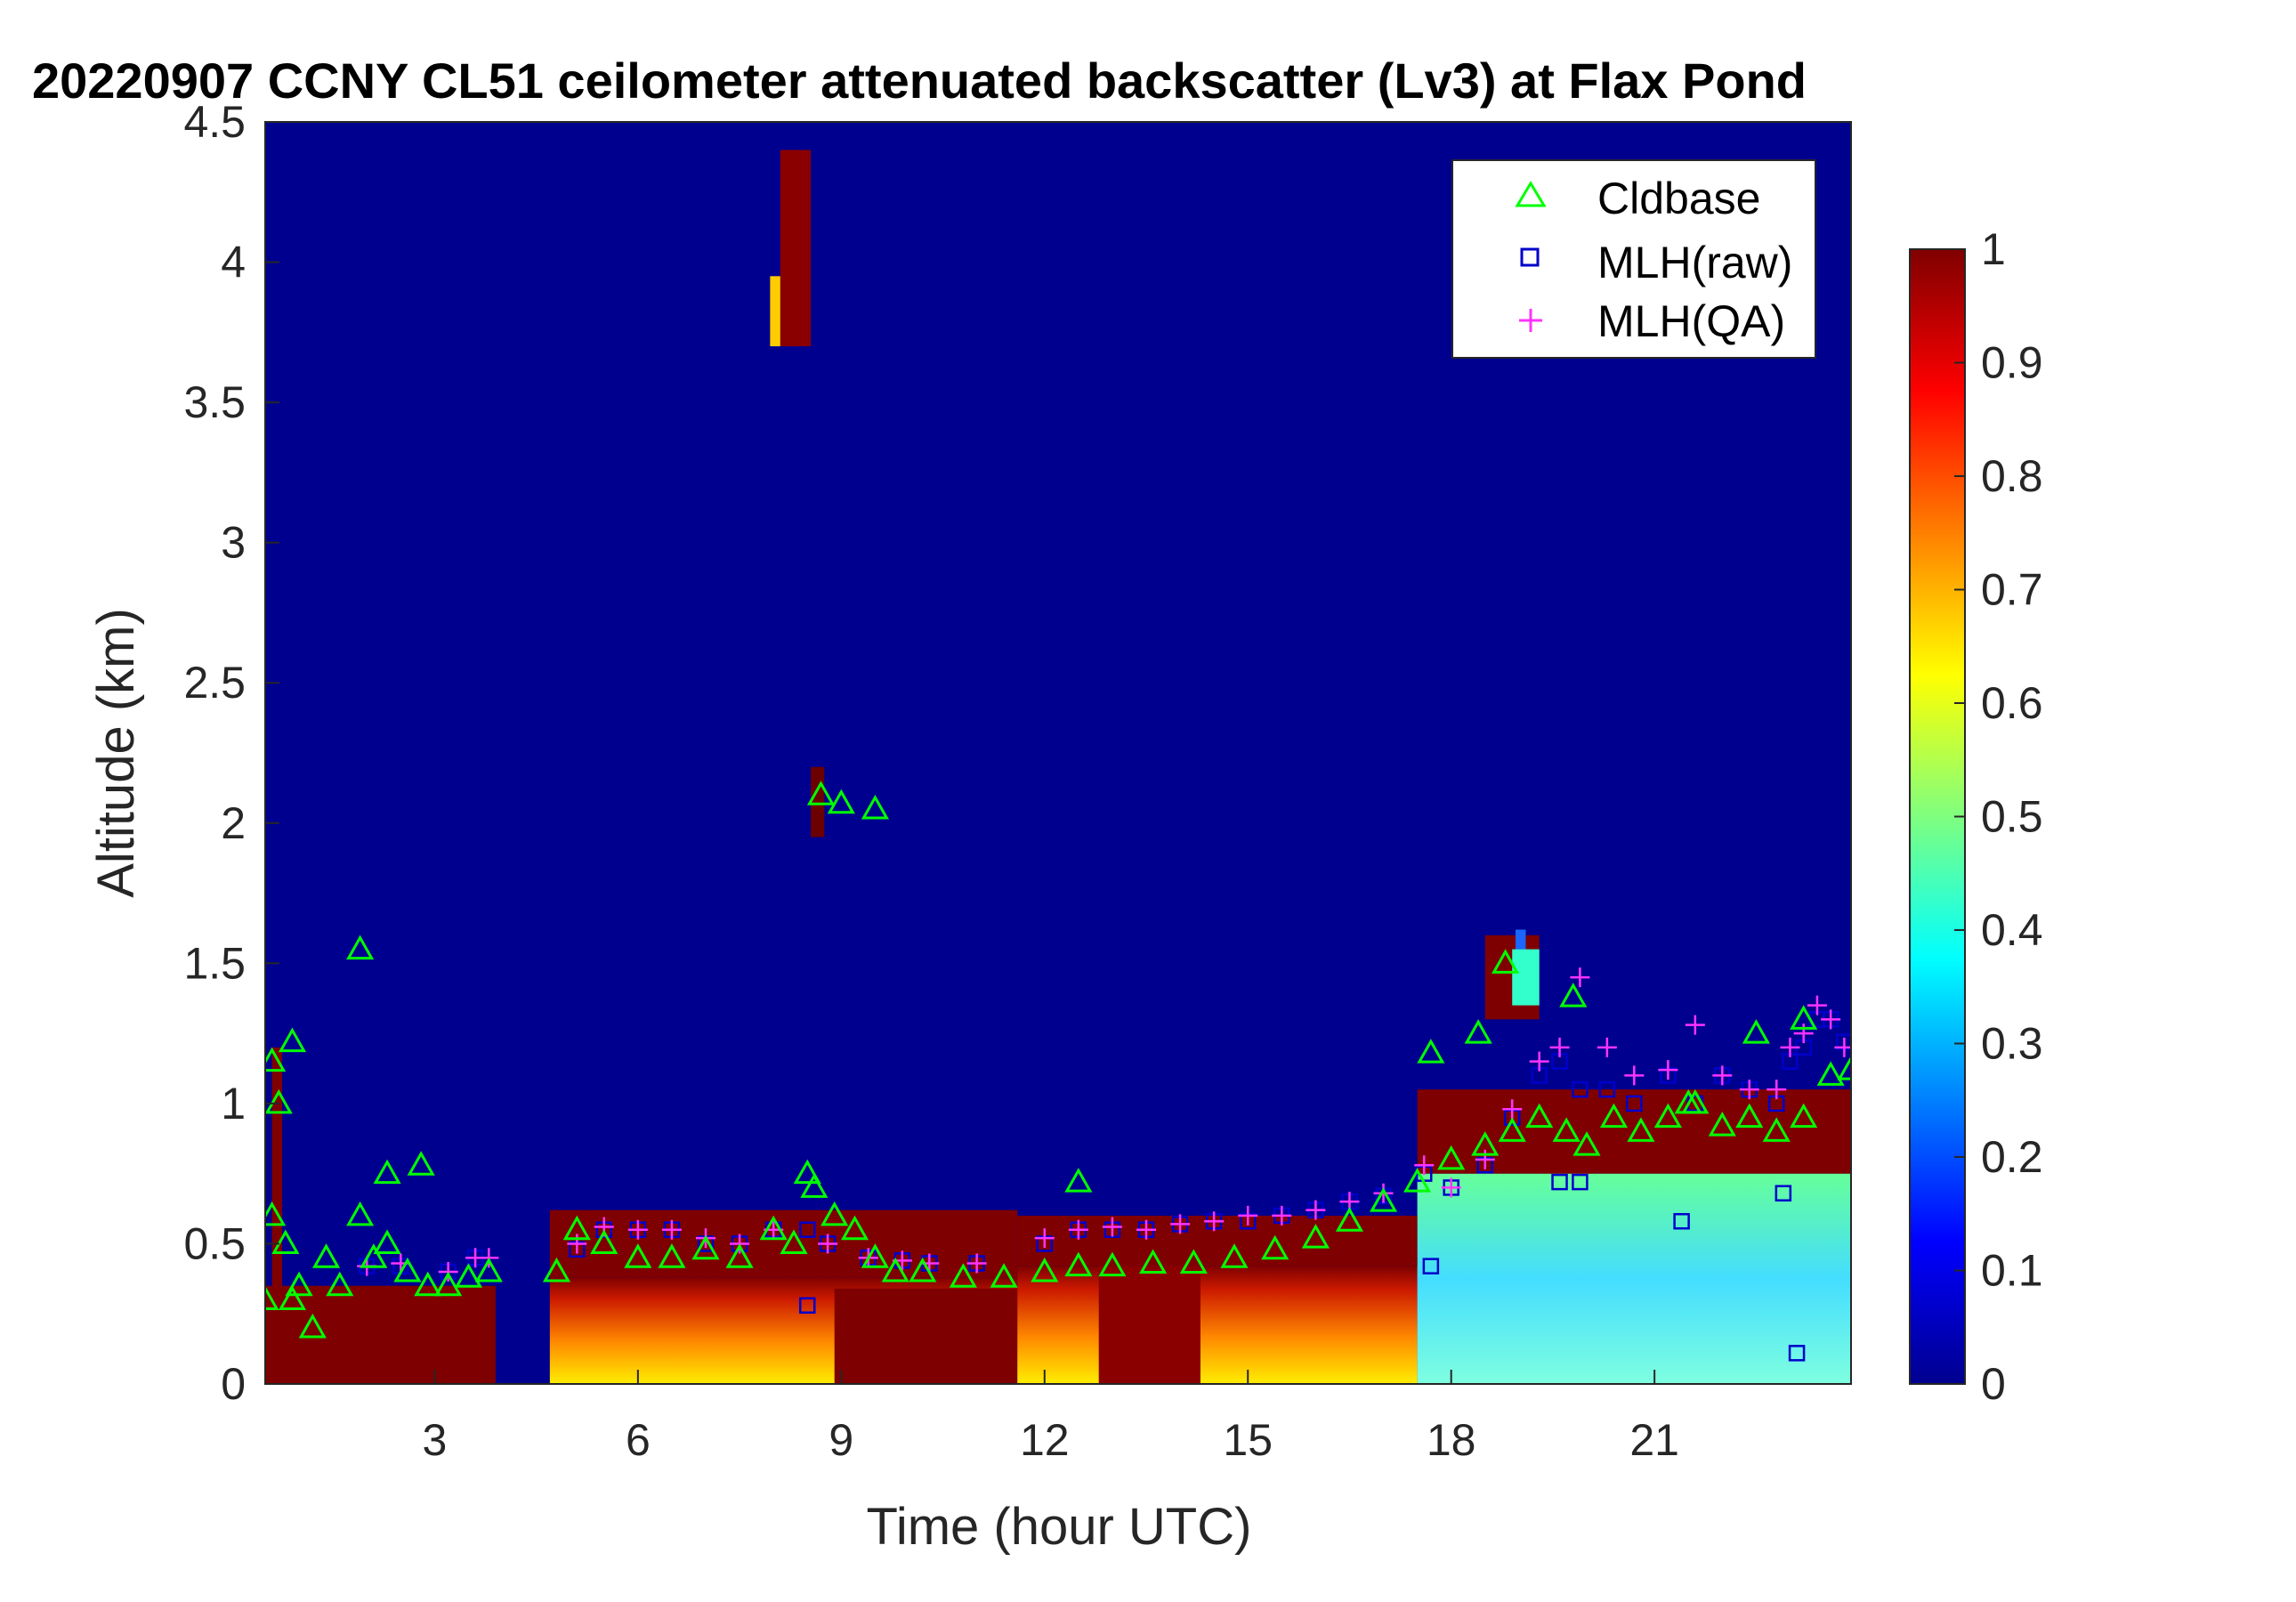  I want to click on legend-triangle-icon, so click(1531, 194).